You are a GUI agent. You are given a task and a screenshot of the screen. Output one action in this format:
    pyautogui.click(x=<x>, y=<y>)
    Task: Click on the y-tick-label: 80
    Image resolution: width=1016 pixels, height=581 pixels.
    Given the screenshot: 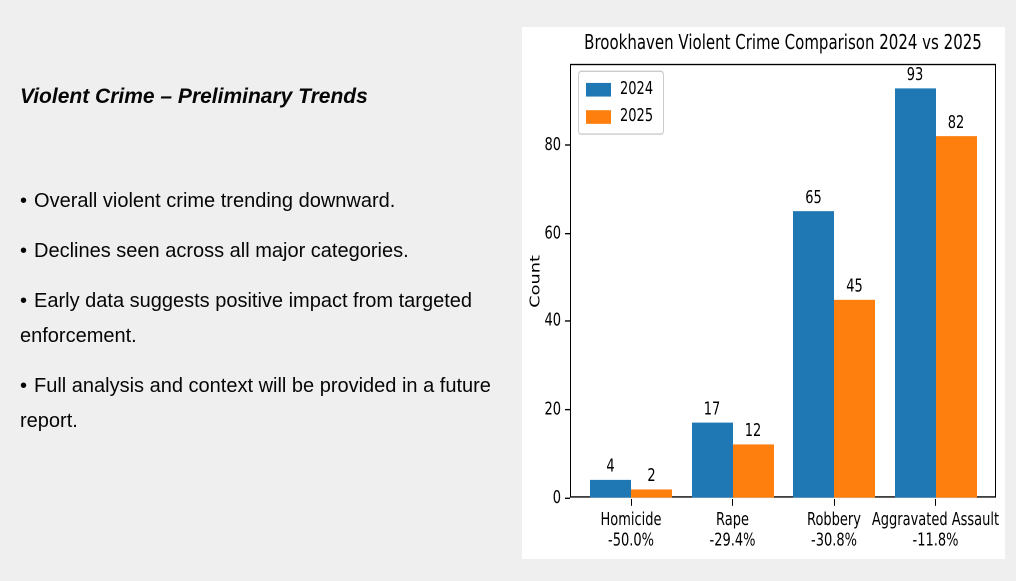 What is the action you would take?
    pyautogui.click(x=552, y=145)
    